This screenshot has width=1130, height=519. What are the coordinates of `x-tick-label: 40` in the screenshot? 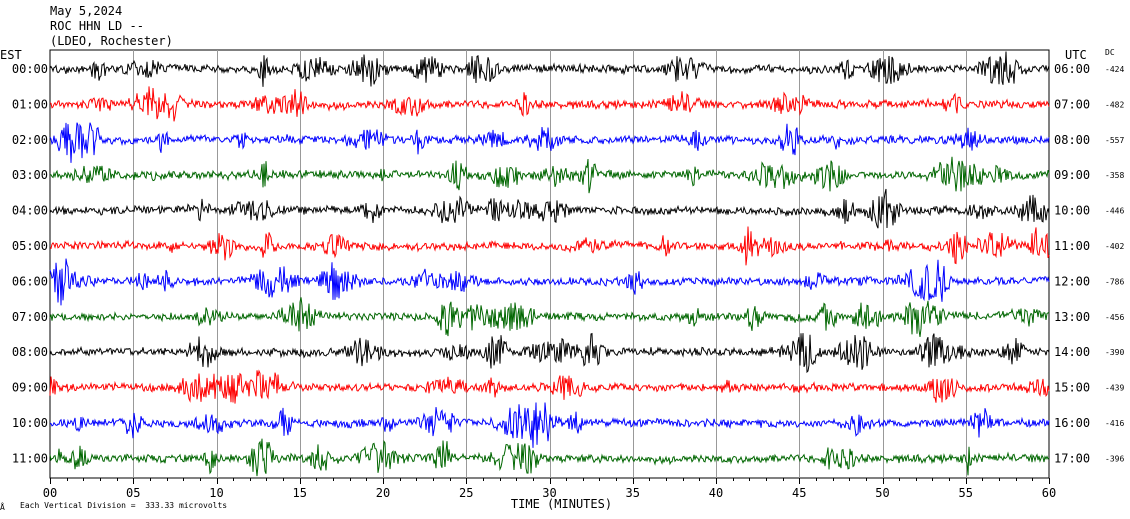 It's located at (716, 493).